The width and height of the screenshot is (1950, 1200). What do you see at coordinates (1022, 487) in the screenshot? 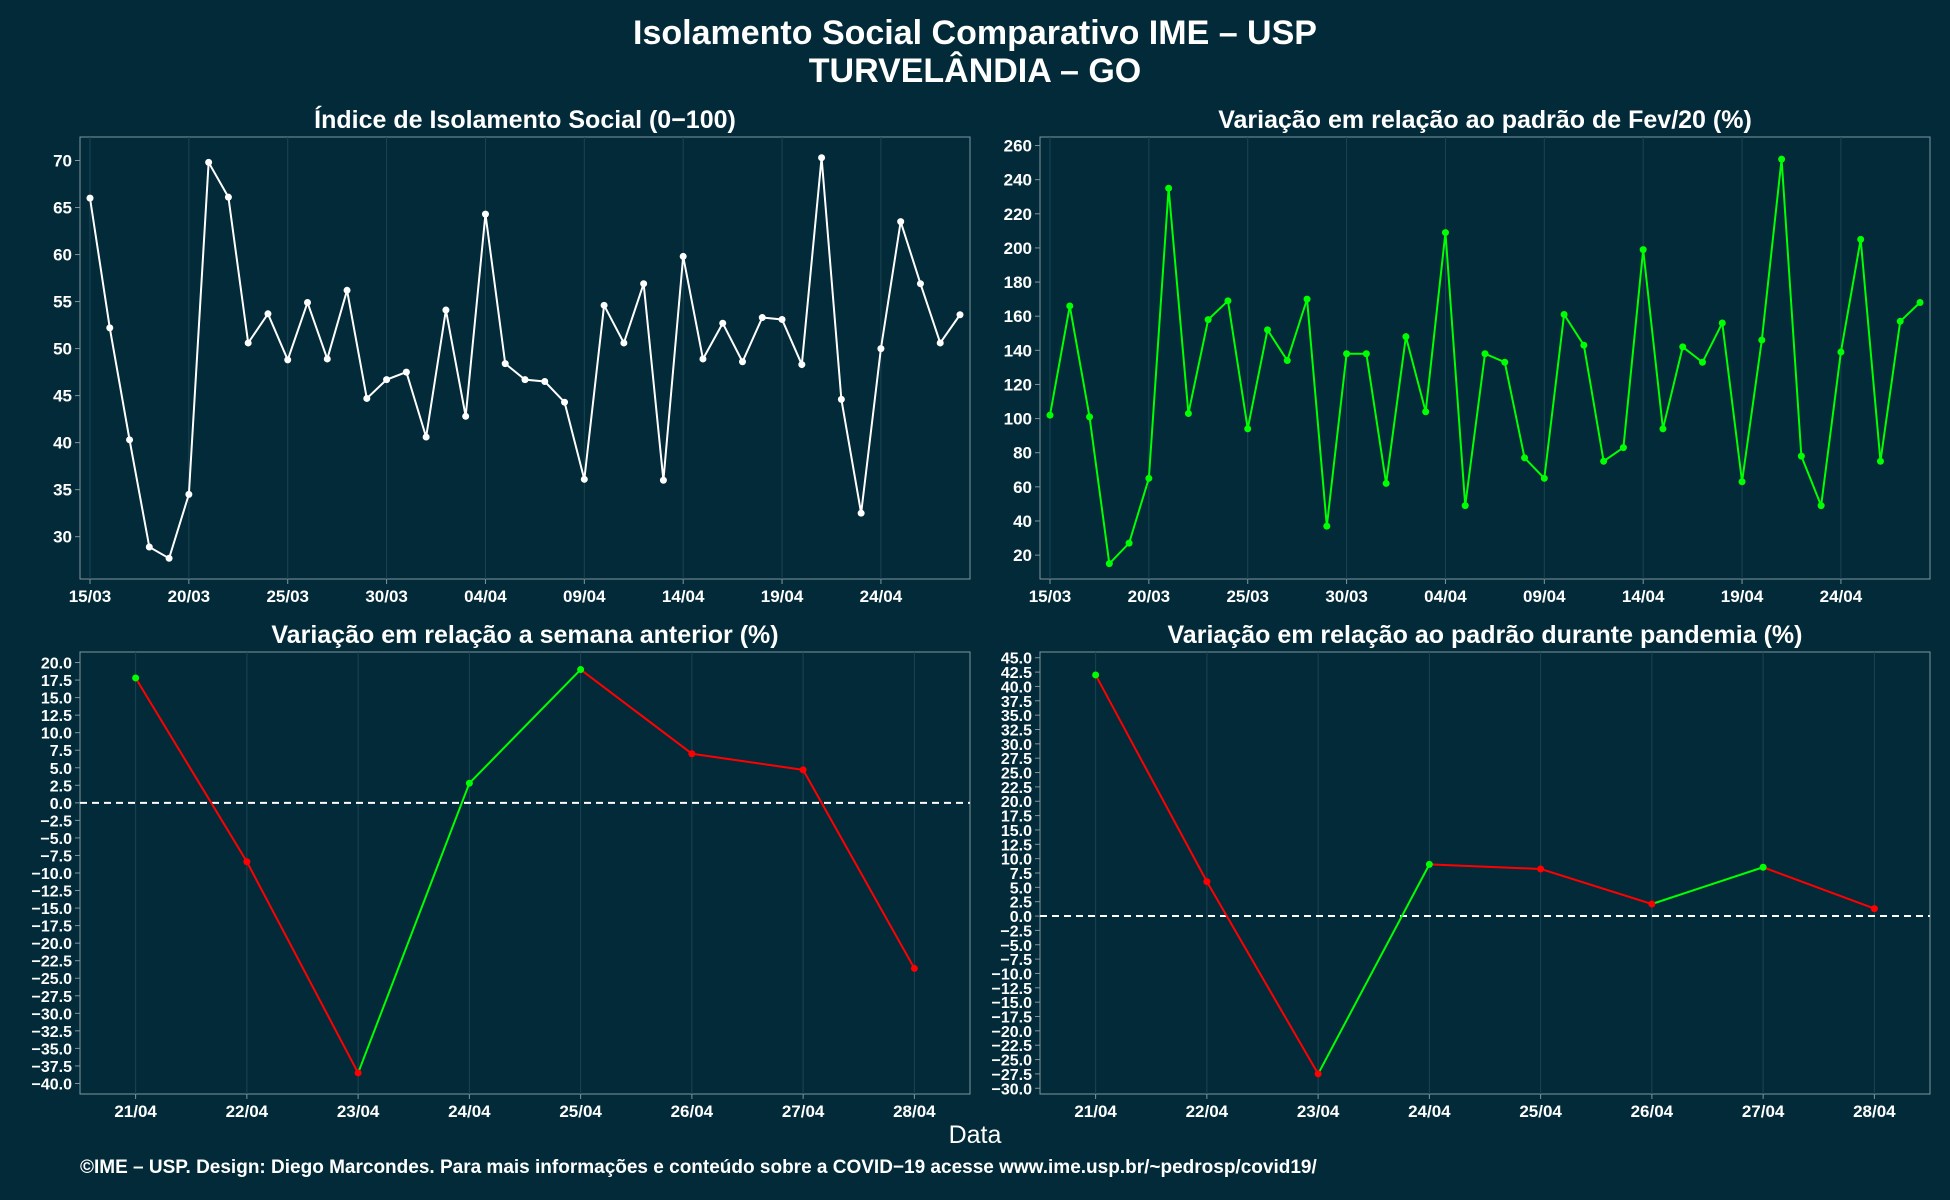
I see `y-tick-label: 60` at bounding box center [1022, 487].